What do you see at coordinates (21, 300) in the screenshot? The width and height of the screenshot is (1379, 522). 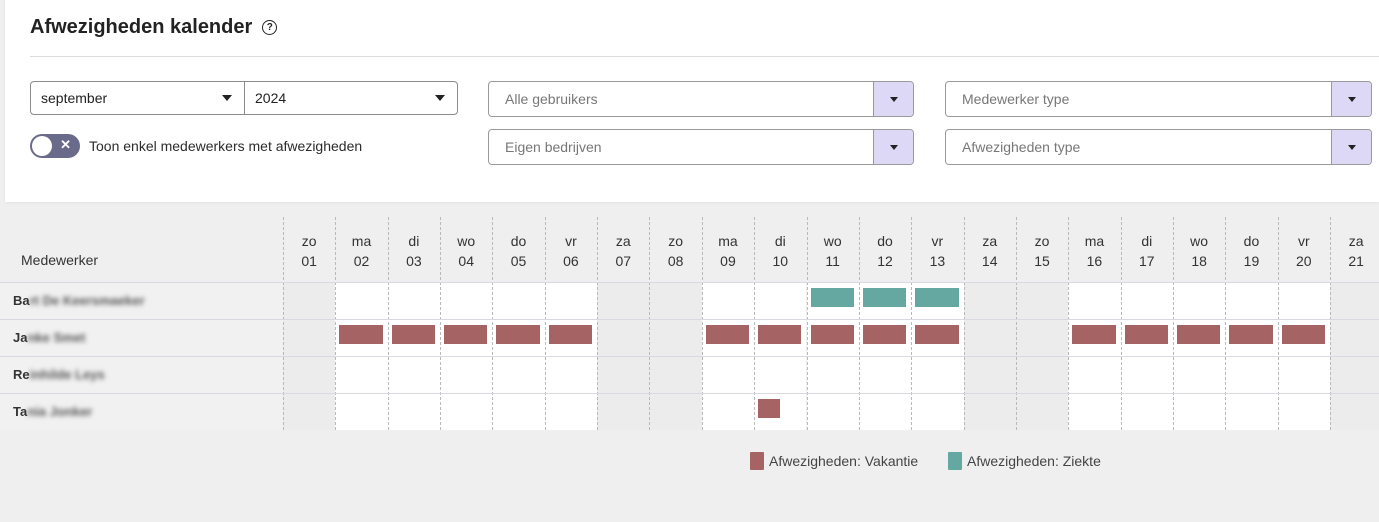 I see `employee-name-visible: Ba` at bounding box center [21, 300].